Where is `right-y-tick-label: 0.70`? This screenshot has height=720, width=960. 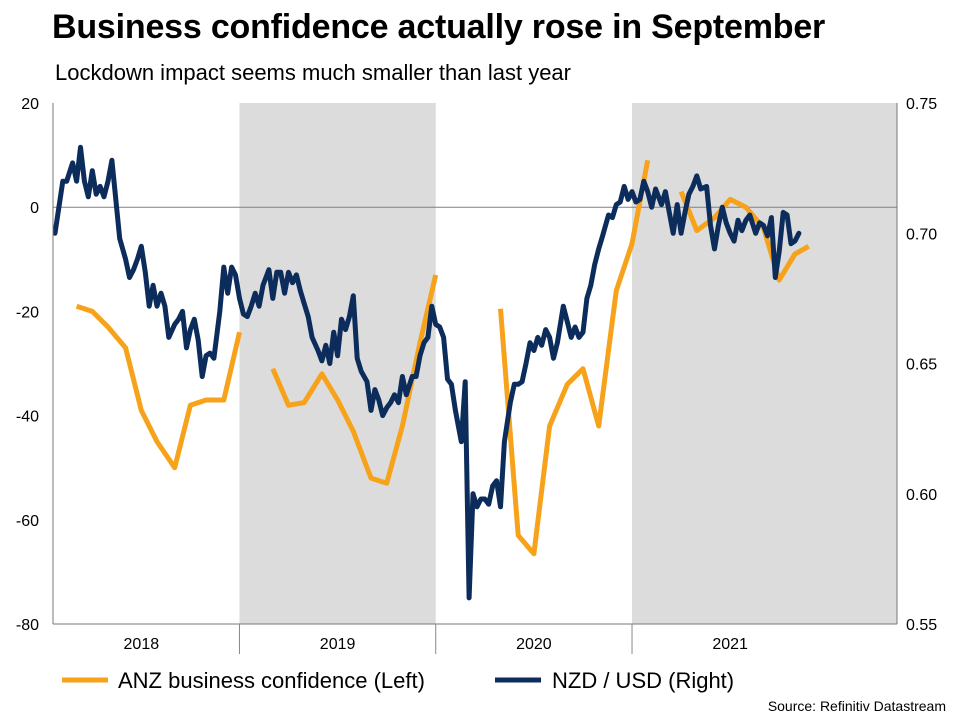 right-y-tick-label: 0.70 is located at coordinates (921, 234).